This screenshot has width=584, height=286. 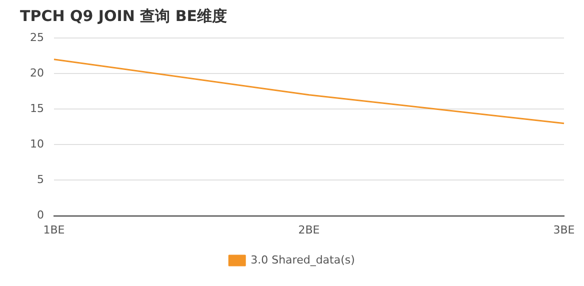 What do you see at coordinates (564, 229) in the screenshot?
I see `x-tick-label: 3BE` at bounding box center [564, 229].